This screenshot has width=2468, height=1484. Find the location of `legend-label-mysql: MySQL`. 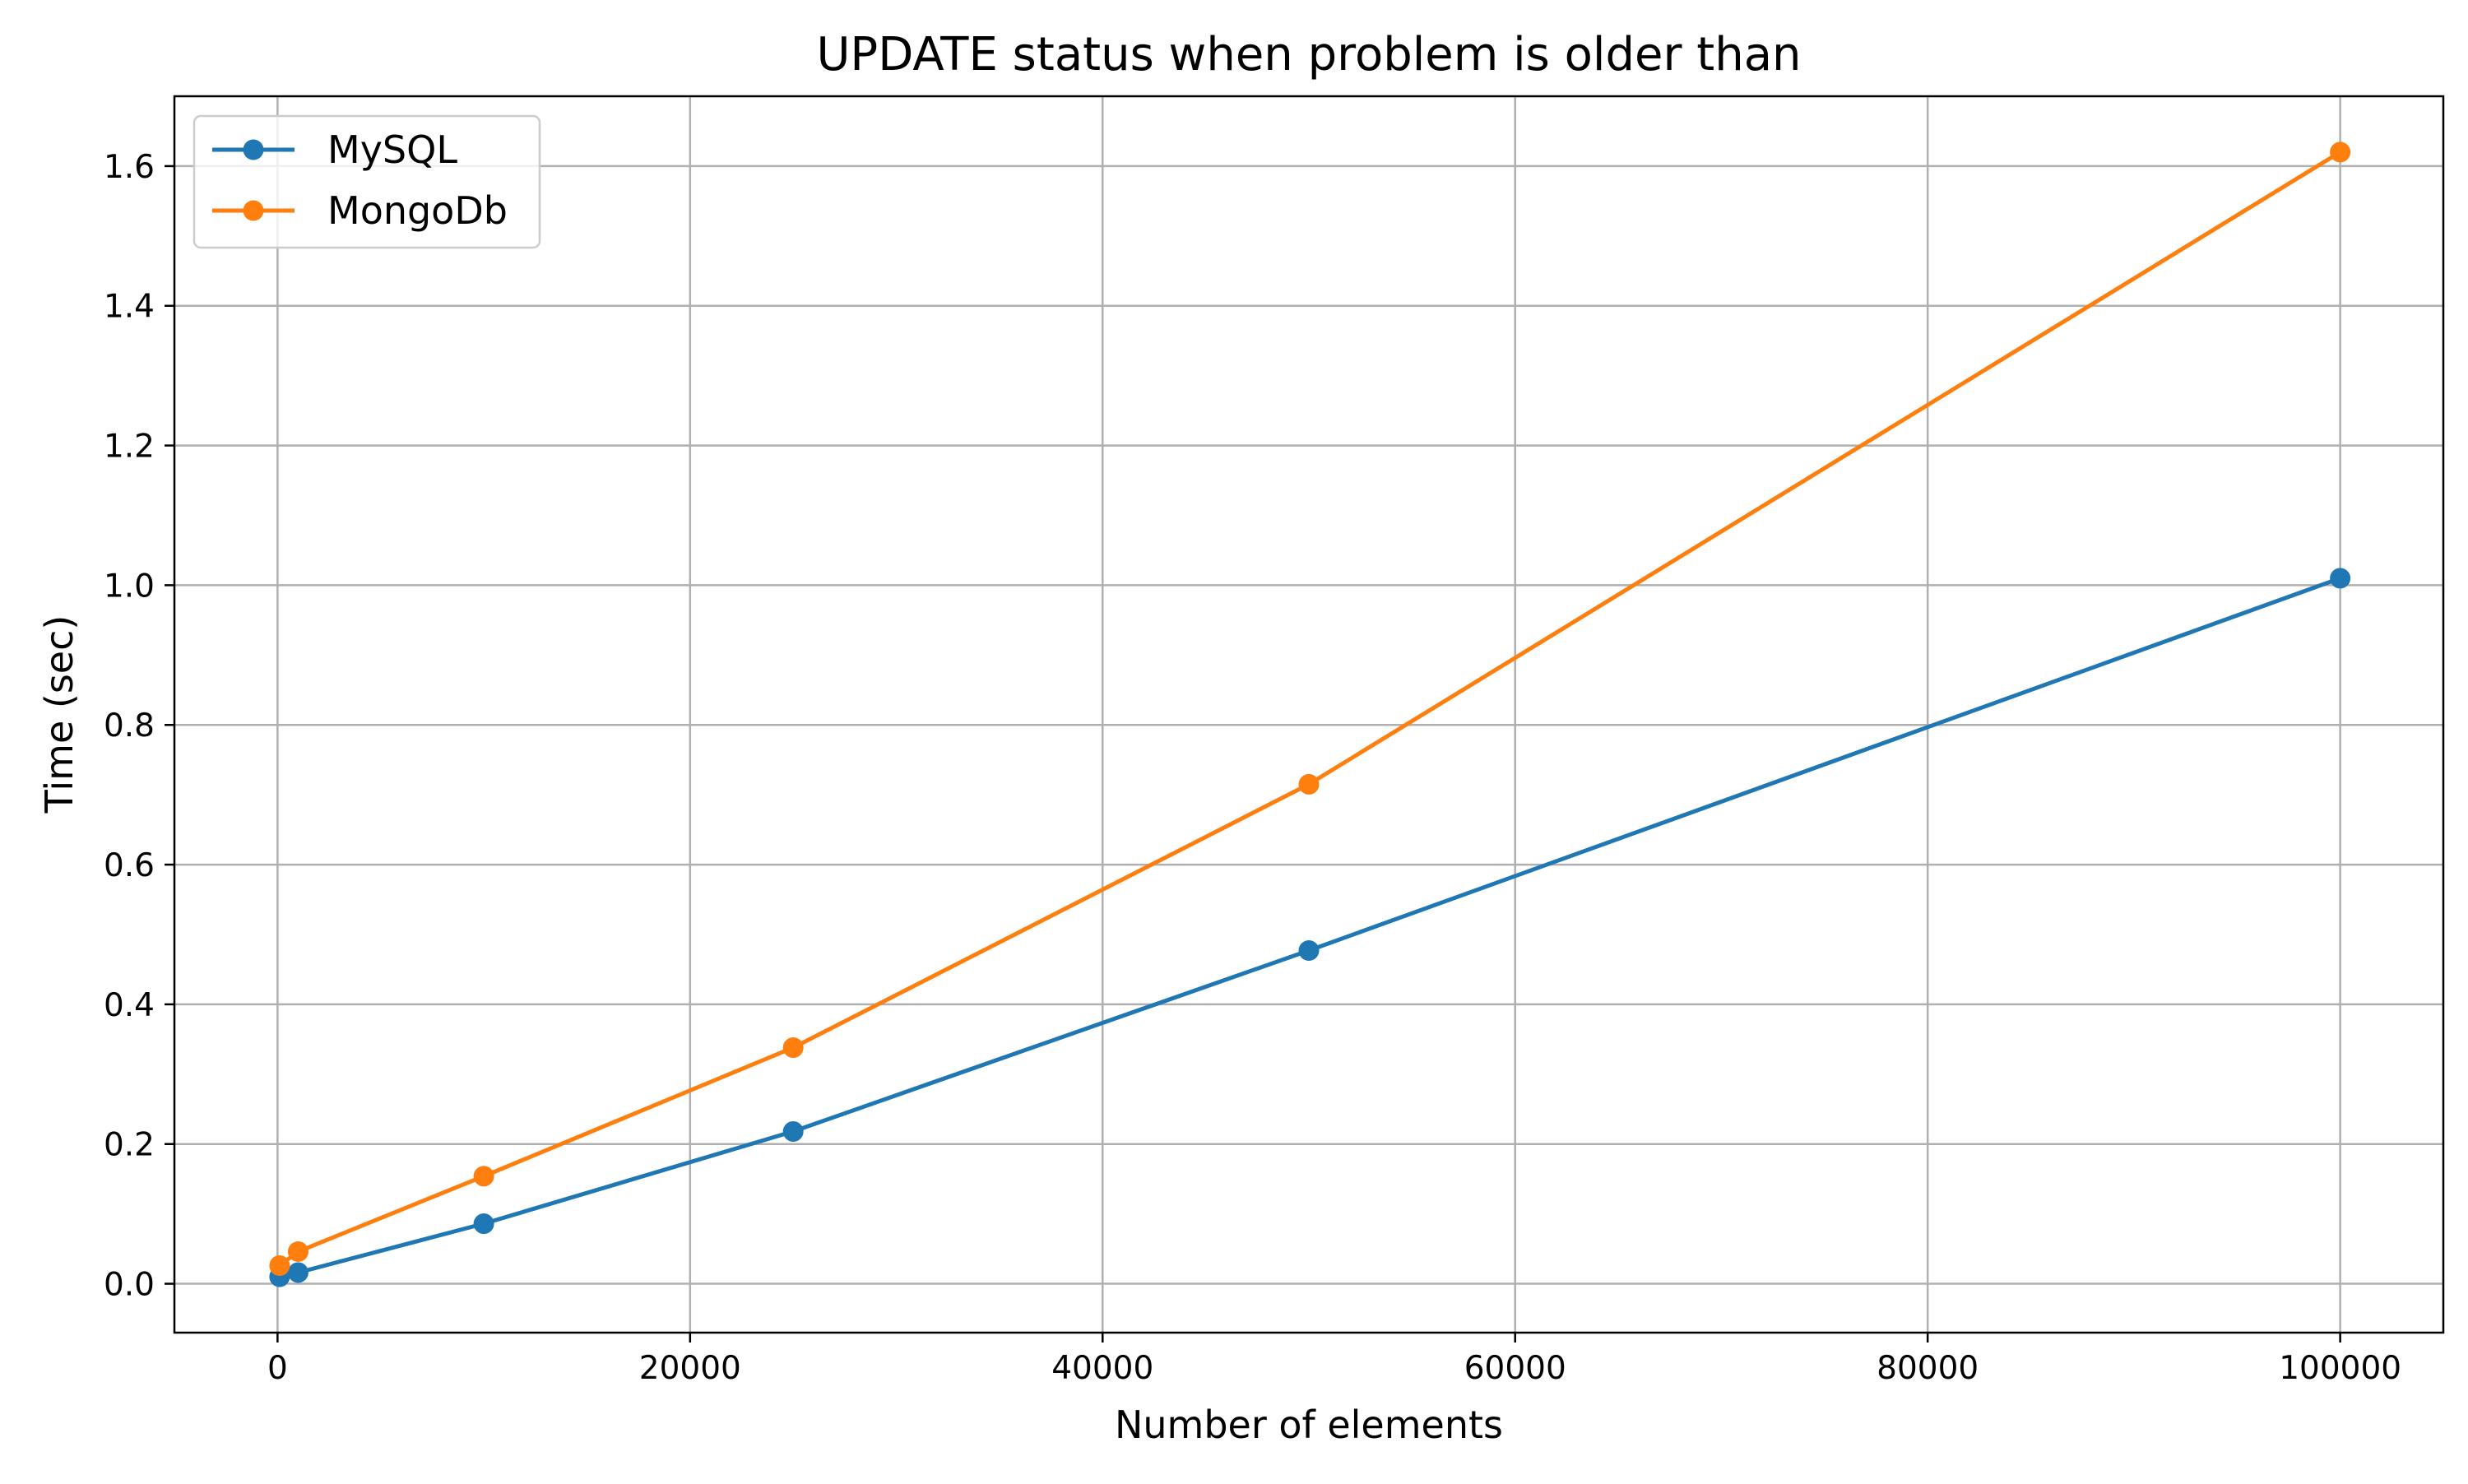

legend-label-mysql: MySQL is located at coordinates (392, 150).